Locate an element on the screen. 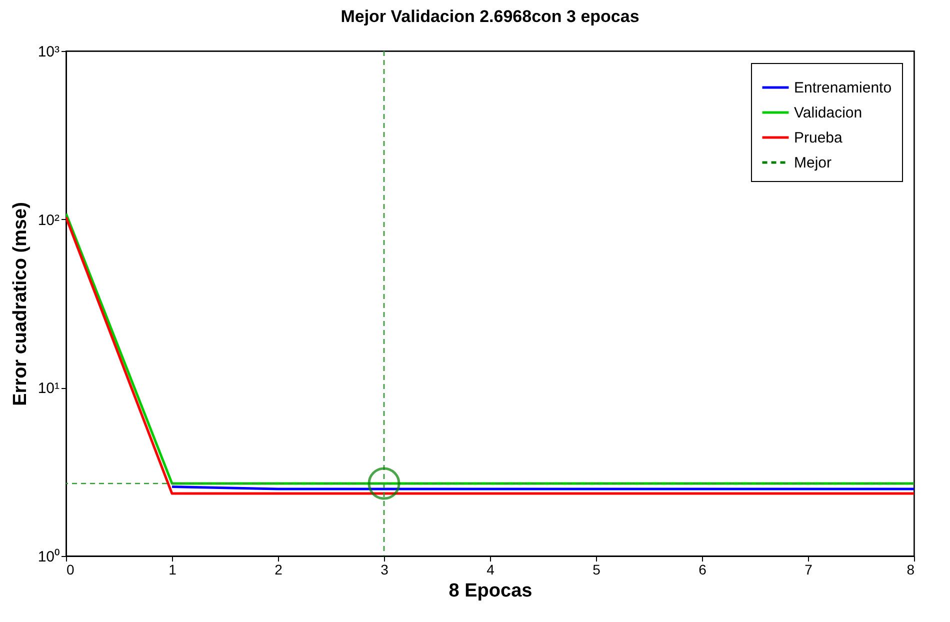  chart-title: Mejor Validacion 2.6968con 3 epocas is located at coordinates (490, 16).